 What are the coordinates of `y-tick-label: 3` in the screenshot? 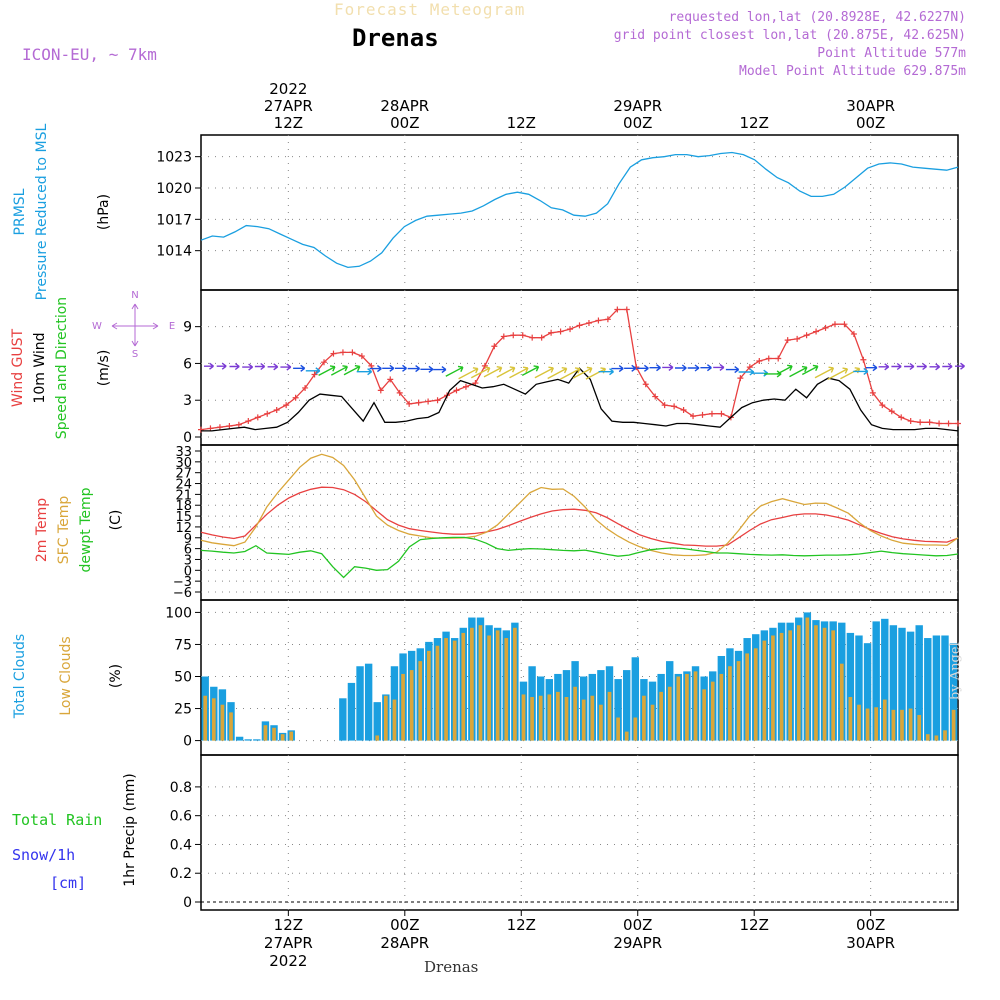 It's located at (188, 560).